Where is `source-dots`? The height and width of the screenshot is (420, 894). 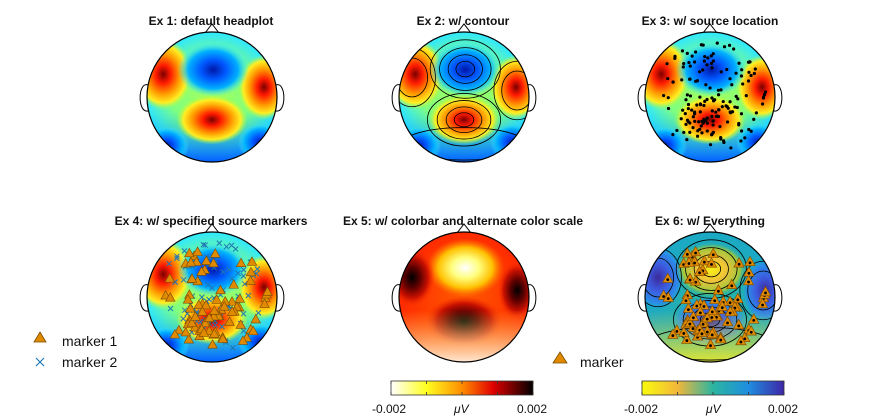 source-dots is located at coordinates (715, 95).